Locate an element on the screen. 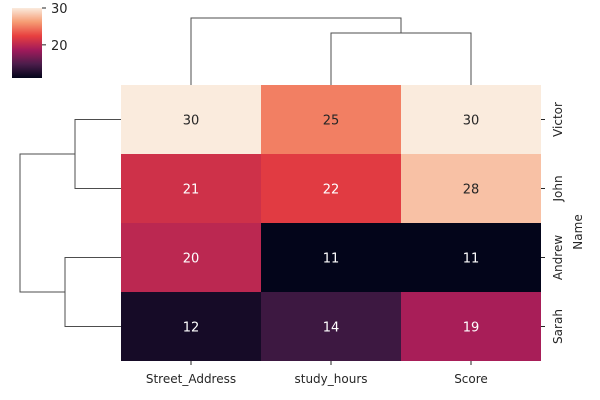 Image resolution: width=600 pixels, height=400 pixels. y-tick-label: Victor is located at coordinates (558, 119).